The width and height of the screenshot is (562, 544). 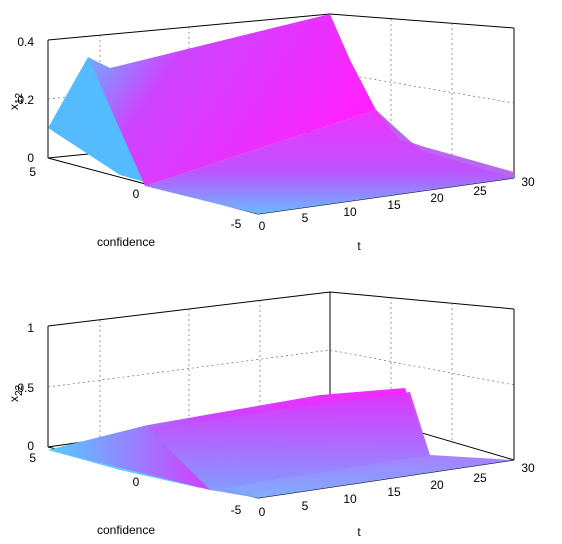 I want to click on z-tick-label: 0.4, so click(x=25, y=42).